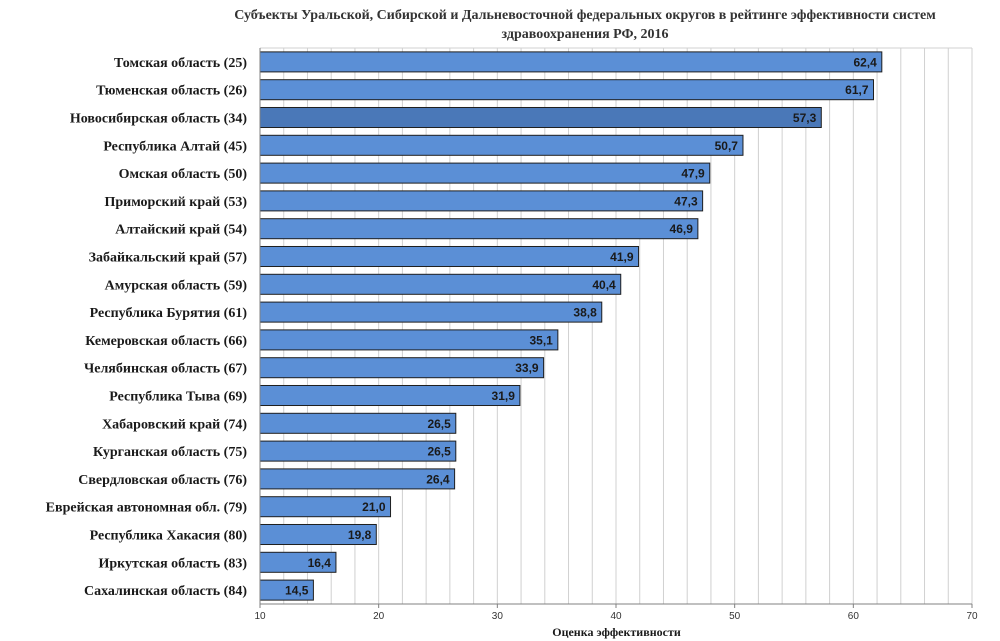  I want to click on value-label: 61,7, so click(857, 90).